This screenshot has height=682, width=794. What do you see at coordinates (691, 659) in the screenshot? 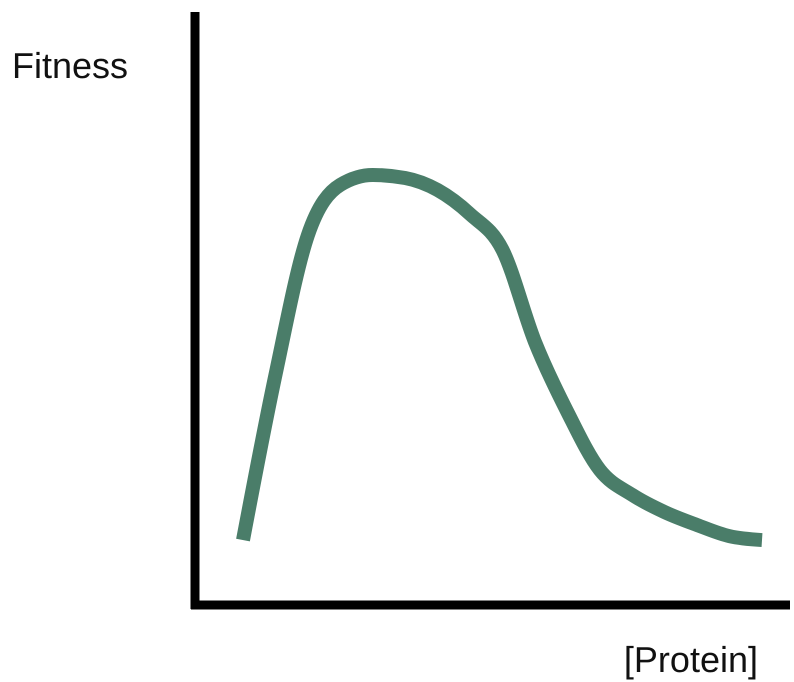
I see `x-axis-title: [Protein]` at bounding box center [691, 659].